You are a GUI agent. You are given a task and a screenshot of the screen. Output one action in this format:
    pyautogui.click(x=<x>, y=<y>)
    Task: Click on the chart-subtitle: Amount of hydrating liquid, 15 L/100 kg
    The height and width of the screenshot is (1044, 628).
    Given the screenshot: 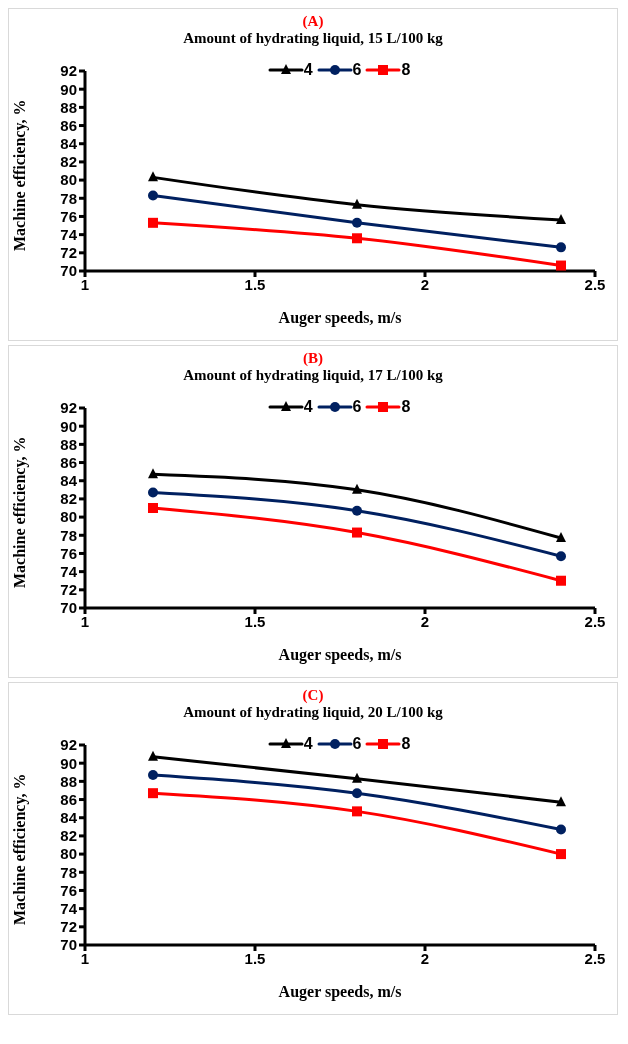 What is the action you would take?
    pyautogui.click(x=313, y=38)
    